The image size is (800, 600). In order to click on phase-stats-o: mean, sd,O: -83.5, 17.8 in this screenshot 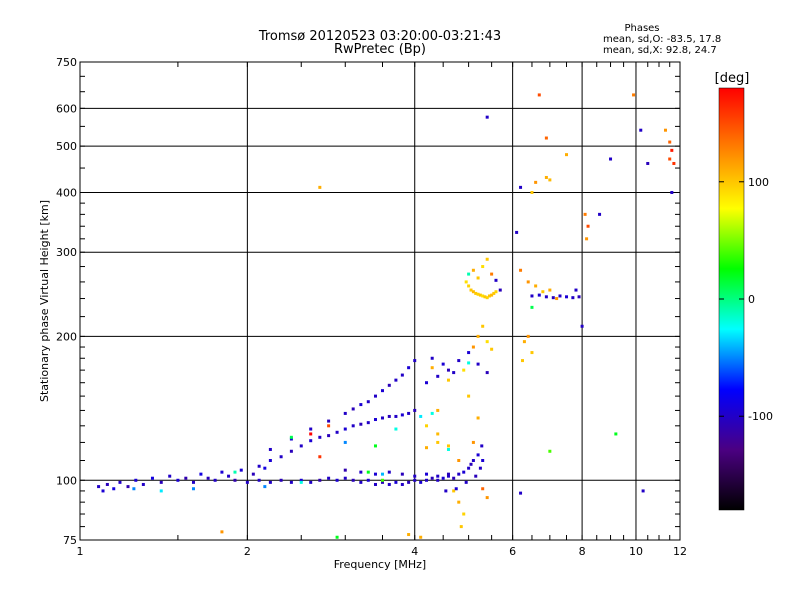, I will do `click(662, 39)`.